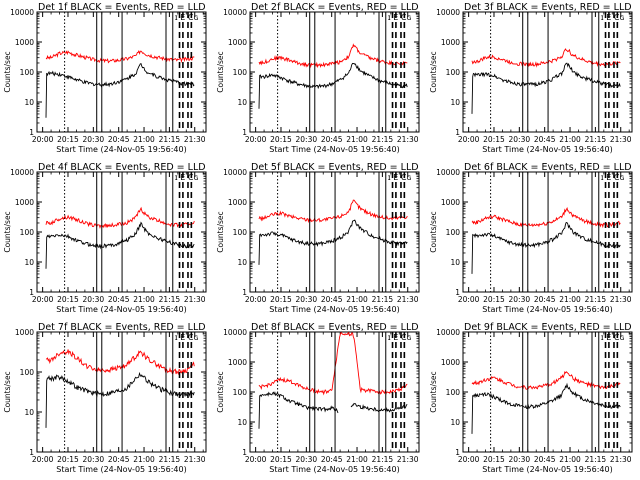  Describe the element at coordinates (122, 327) in the screenshot. I see `panel-title: Det 7f BLACK = Events, RED = LLD` at that location.